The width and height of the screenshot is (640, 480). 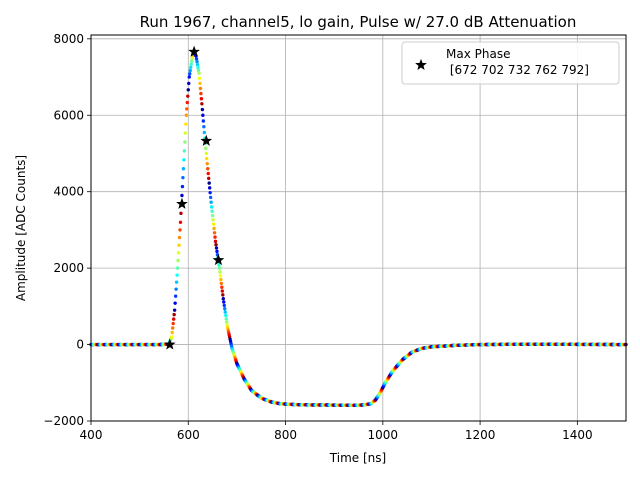 What do you see at coordinates (336, 431) in the screenshot?
I see `x-axis: 400 600 800 1000 1200 1400` at bounding box center [336, 431].